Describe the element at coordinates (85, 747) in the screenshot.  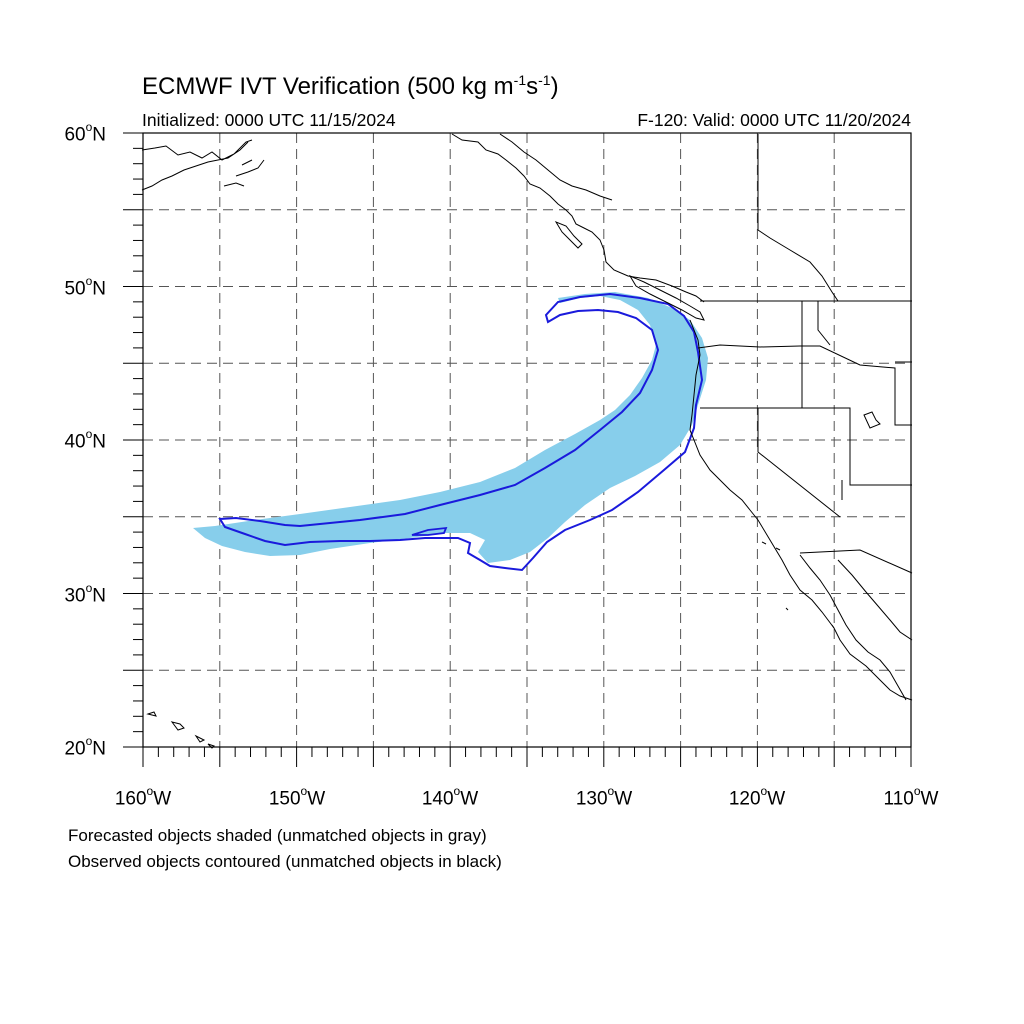
I see `lat-label-20: 20oN` at that location.